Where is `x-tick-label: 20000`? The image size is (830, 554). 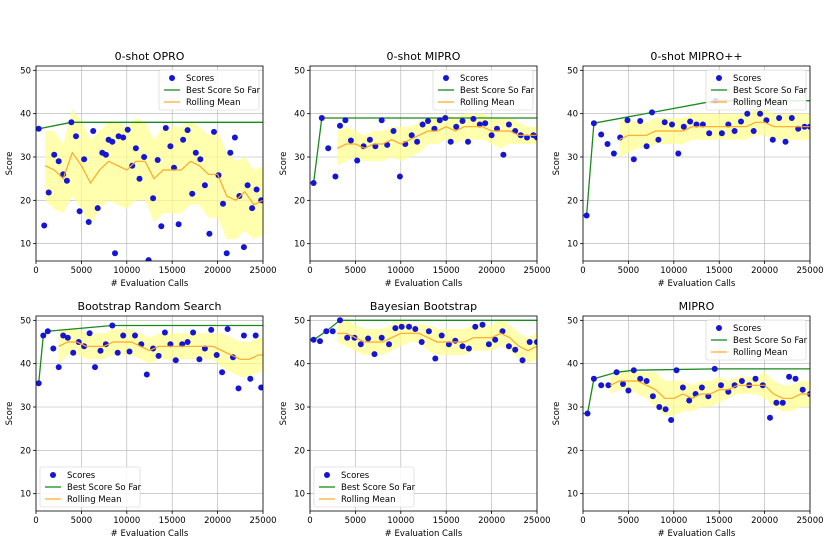
x-tick-label: 20000 is located at coordinates (217, 521).